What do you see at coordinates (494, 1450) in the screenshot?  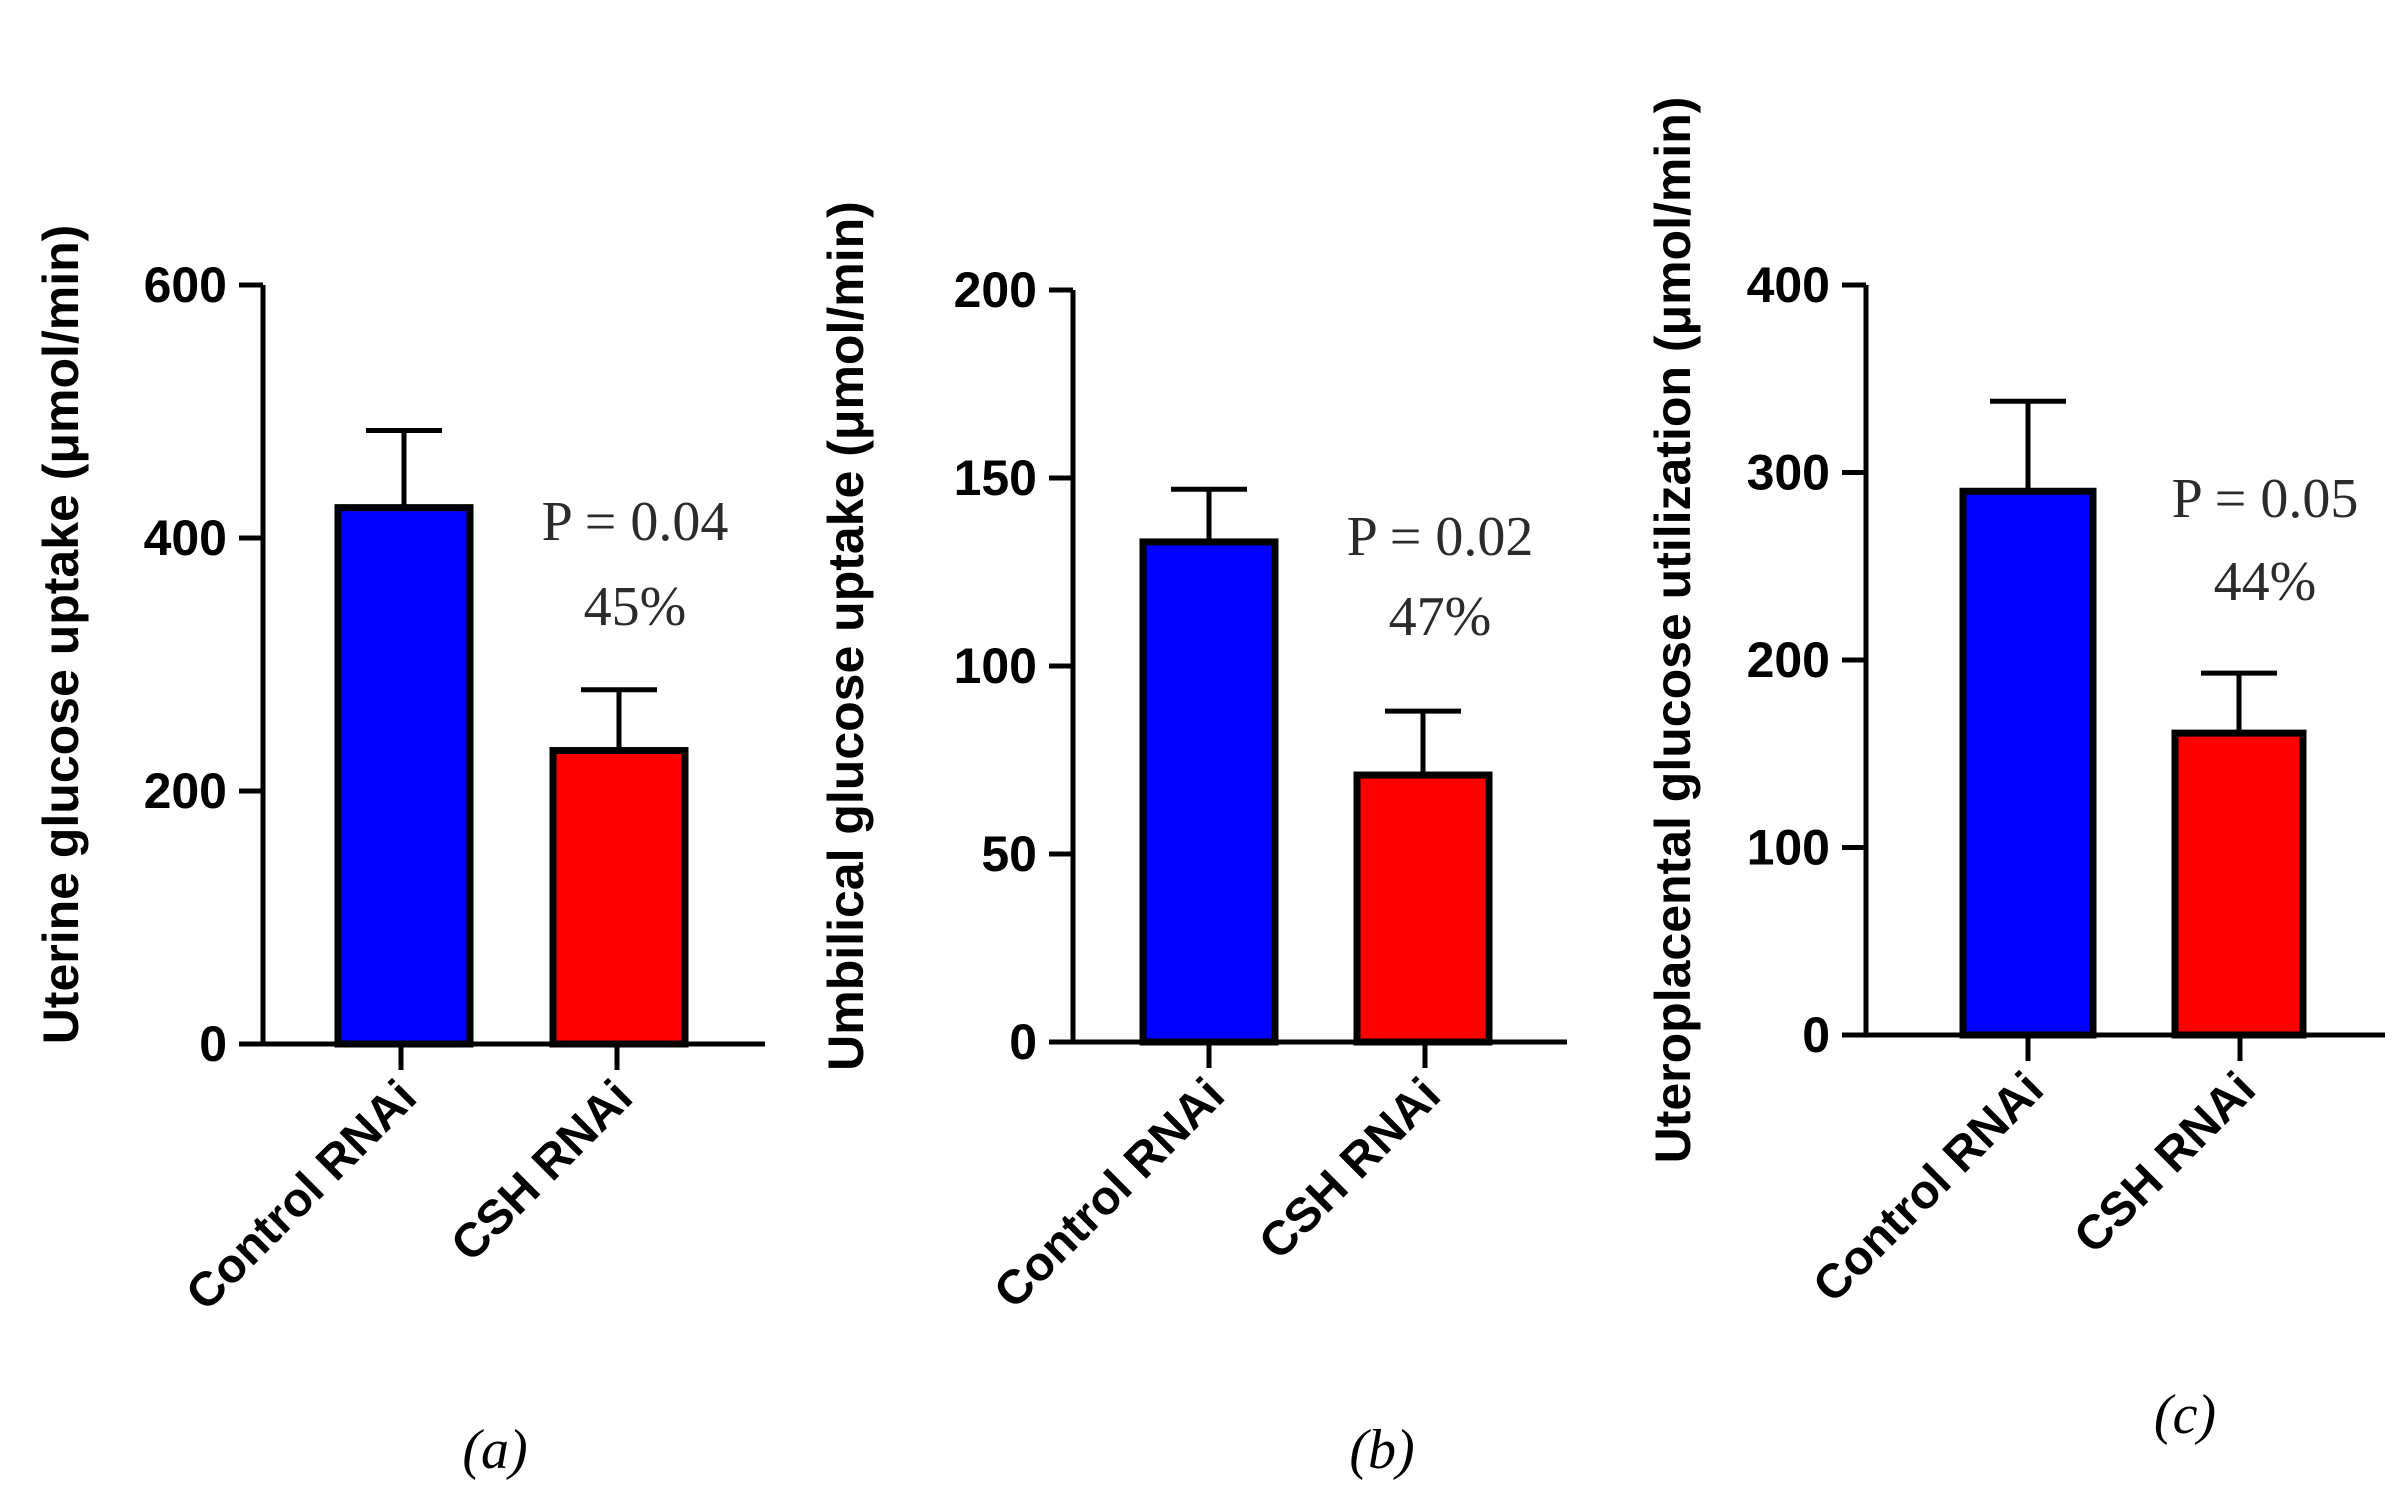 I see `panel-label: (a)` at bounding box center [494, 1450].